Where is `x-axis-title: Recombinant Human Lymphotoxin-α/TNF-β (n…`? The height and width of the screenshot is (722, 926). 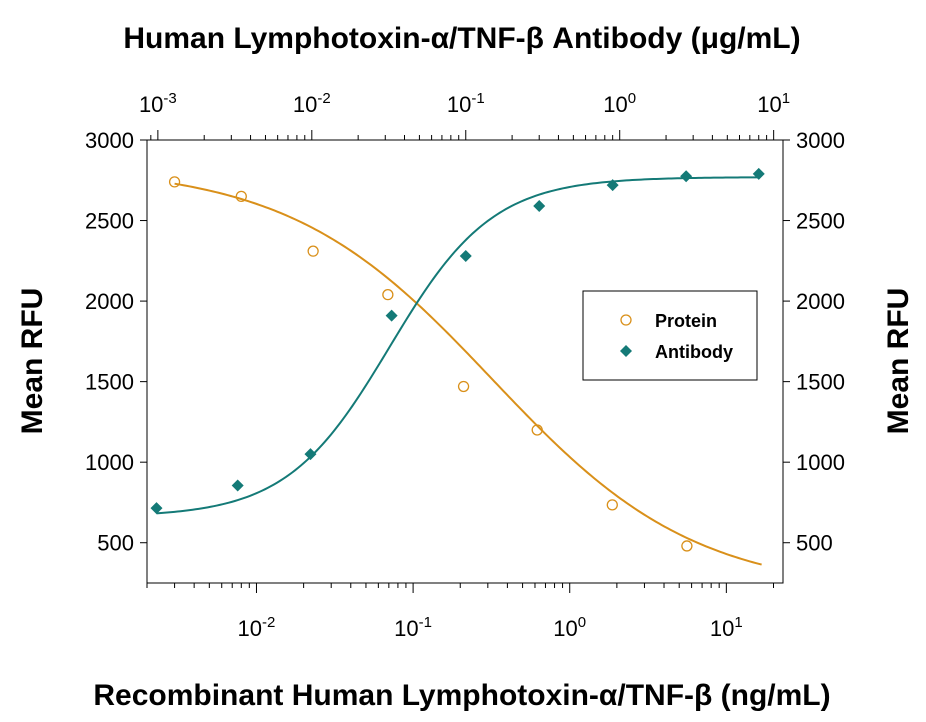
x-axis-title: Recombinant Human Lymphotoxin-α/TNF-β (n… is located at coordinates (461, 695).